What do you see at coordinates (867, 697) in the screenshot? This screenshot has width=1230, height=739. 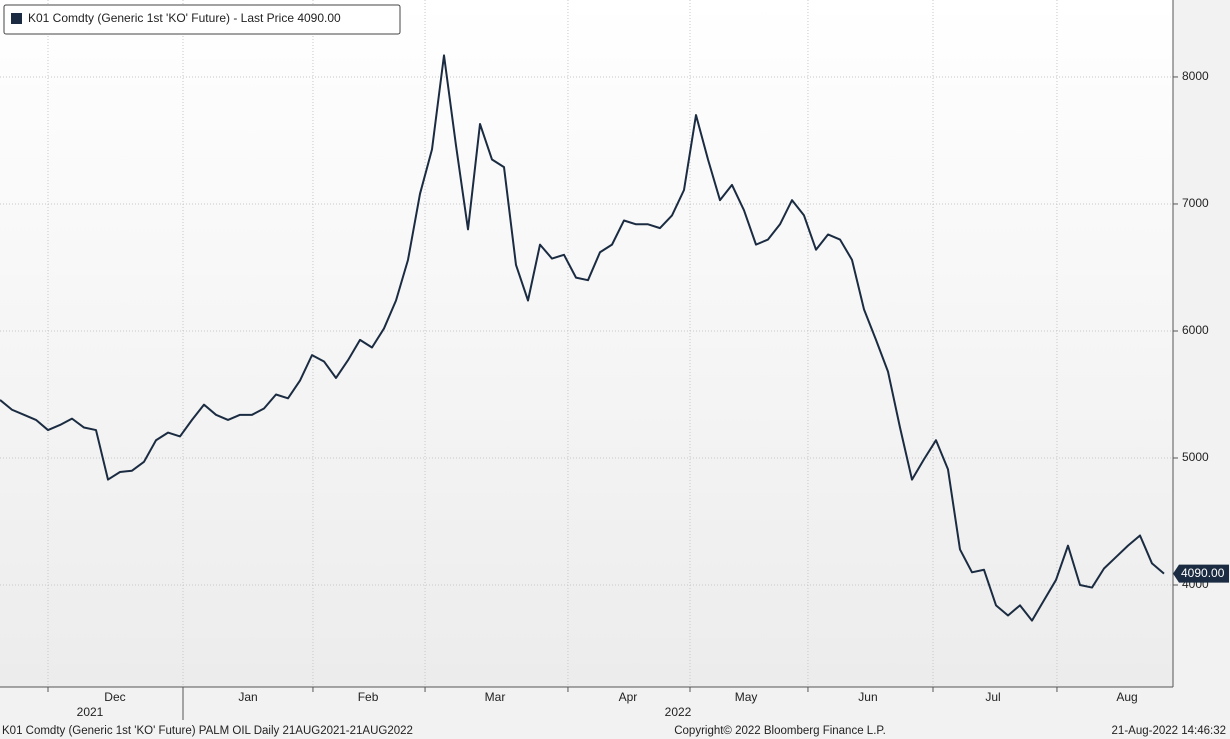 I see `x-tick-label: Jun` at bounding box center [867, 697].